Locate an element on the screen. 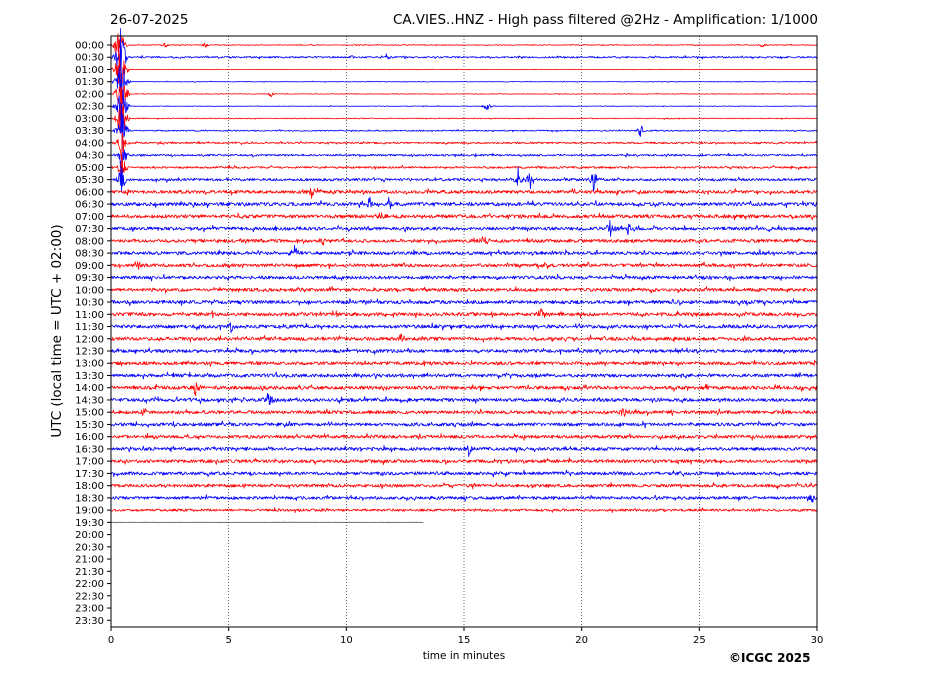 This screenshot has width=927, height=696. row-time-label: 10:30 is located at coordinates (89, 303).